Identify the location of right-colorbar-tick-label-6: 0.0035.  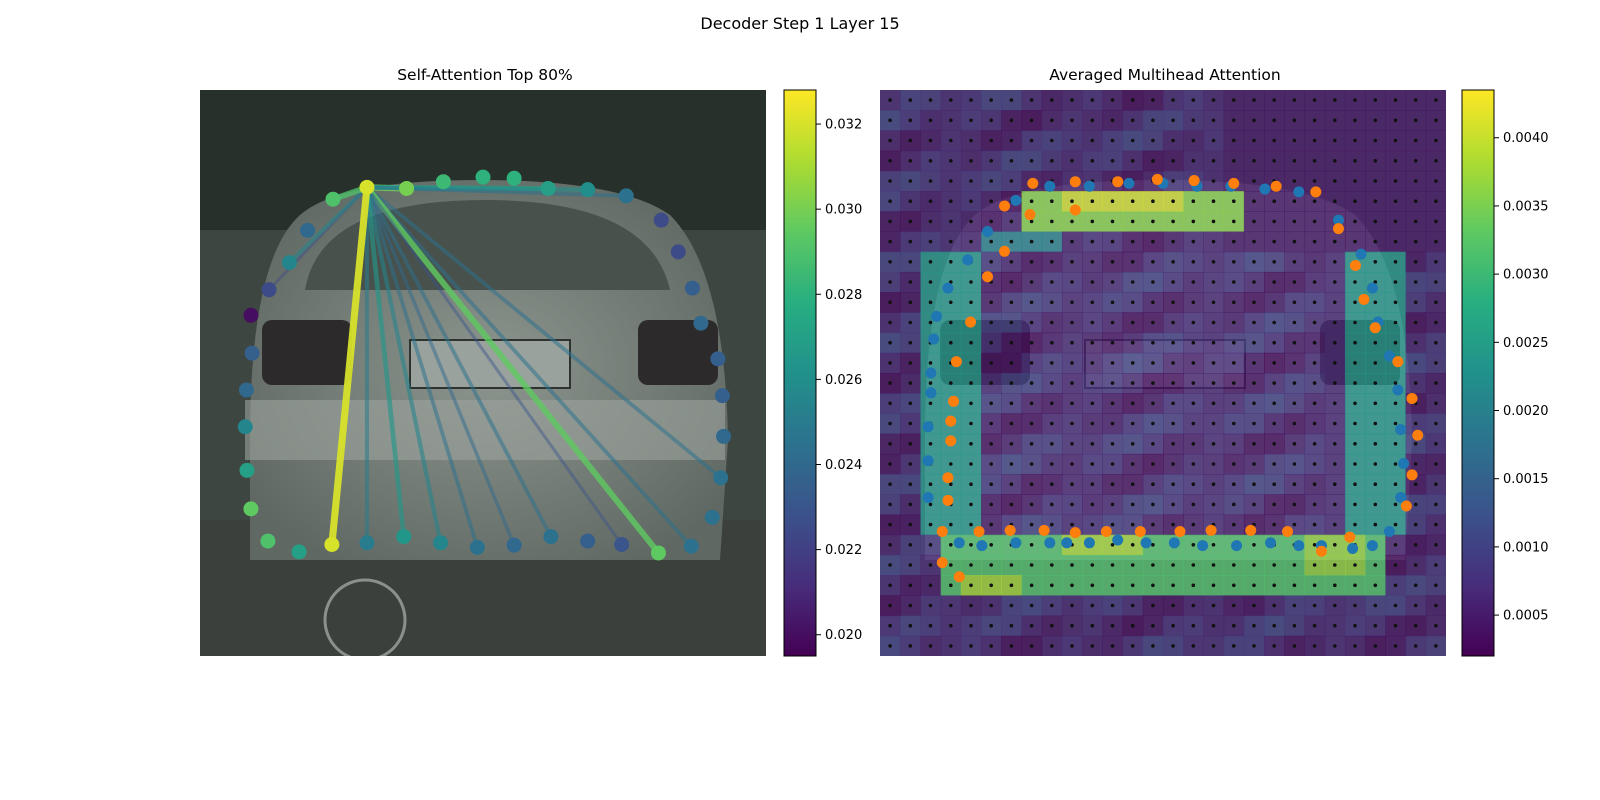
(1526, 206).